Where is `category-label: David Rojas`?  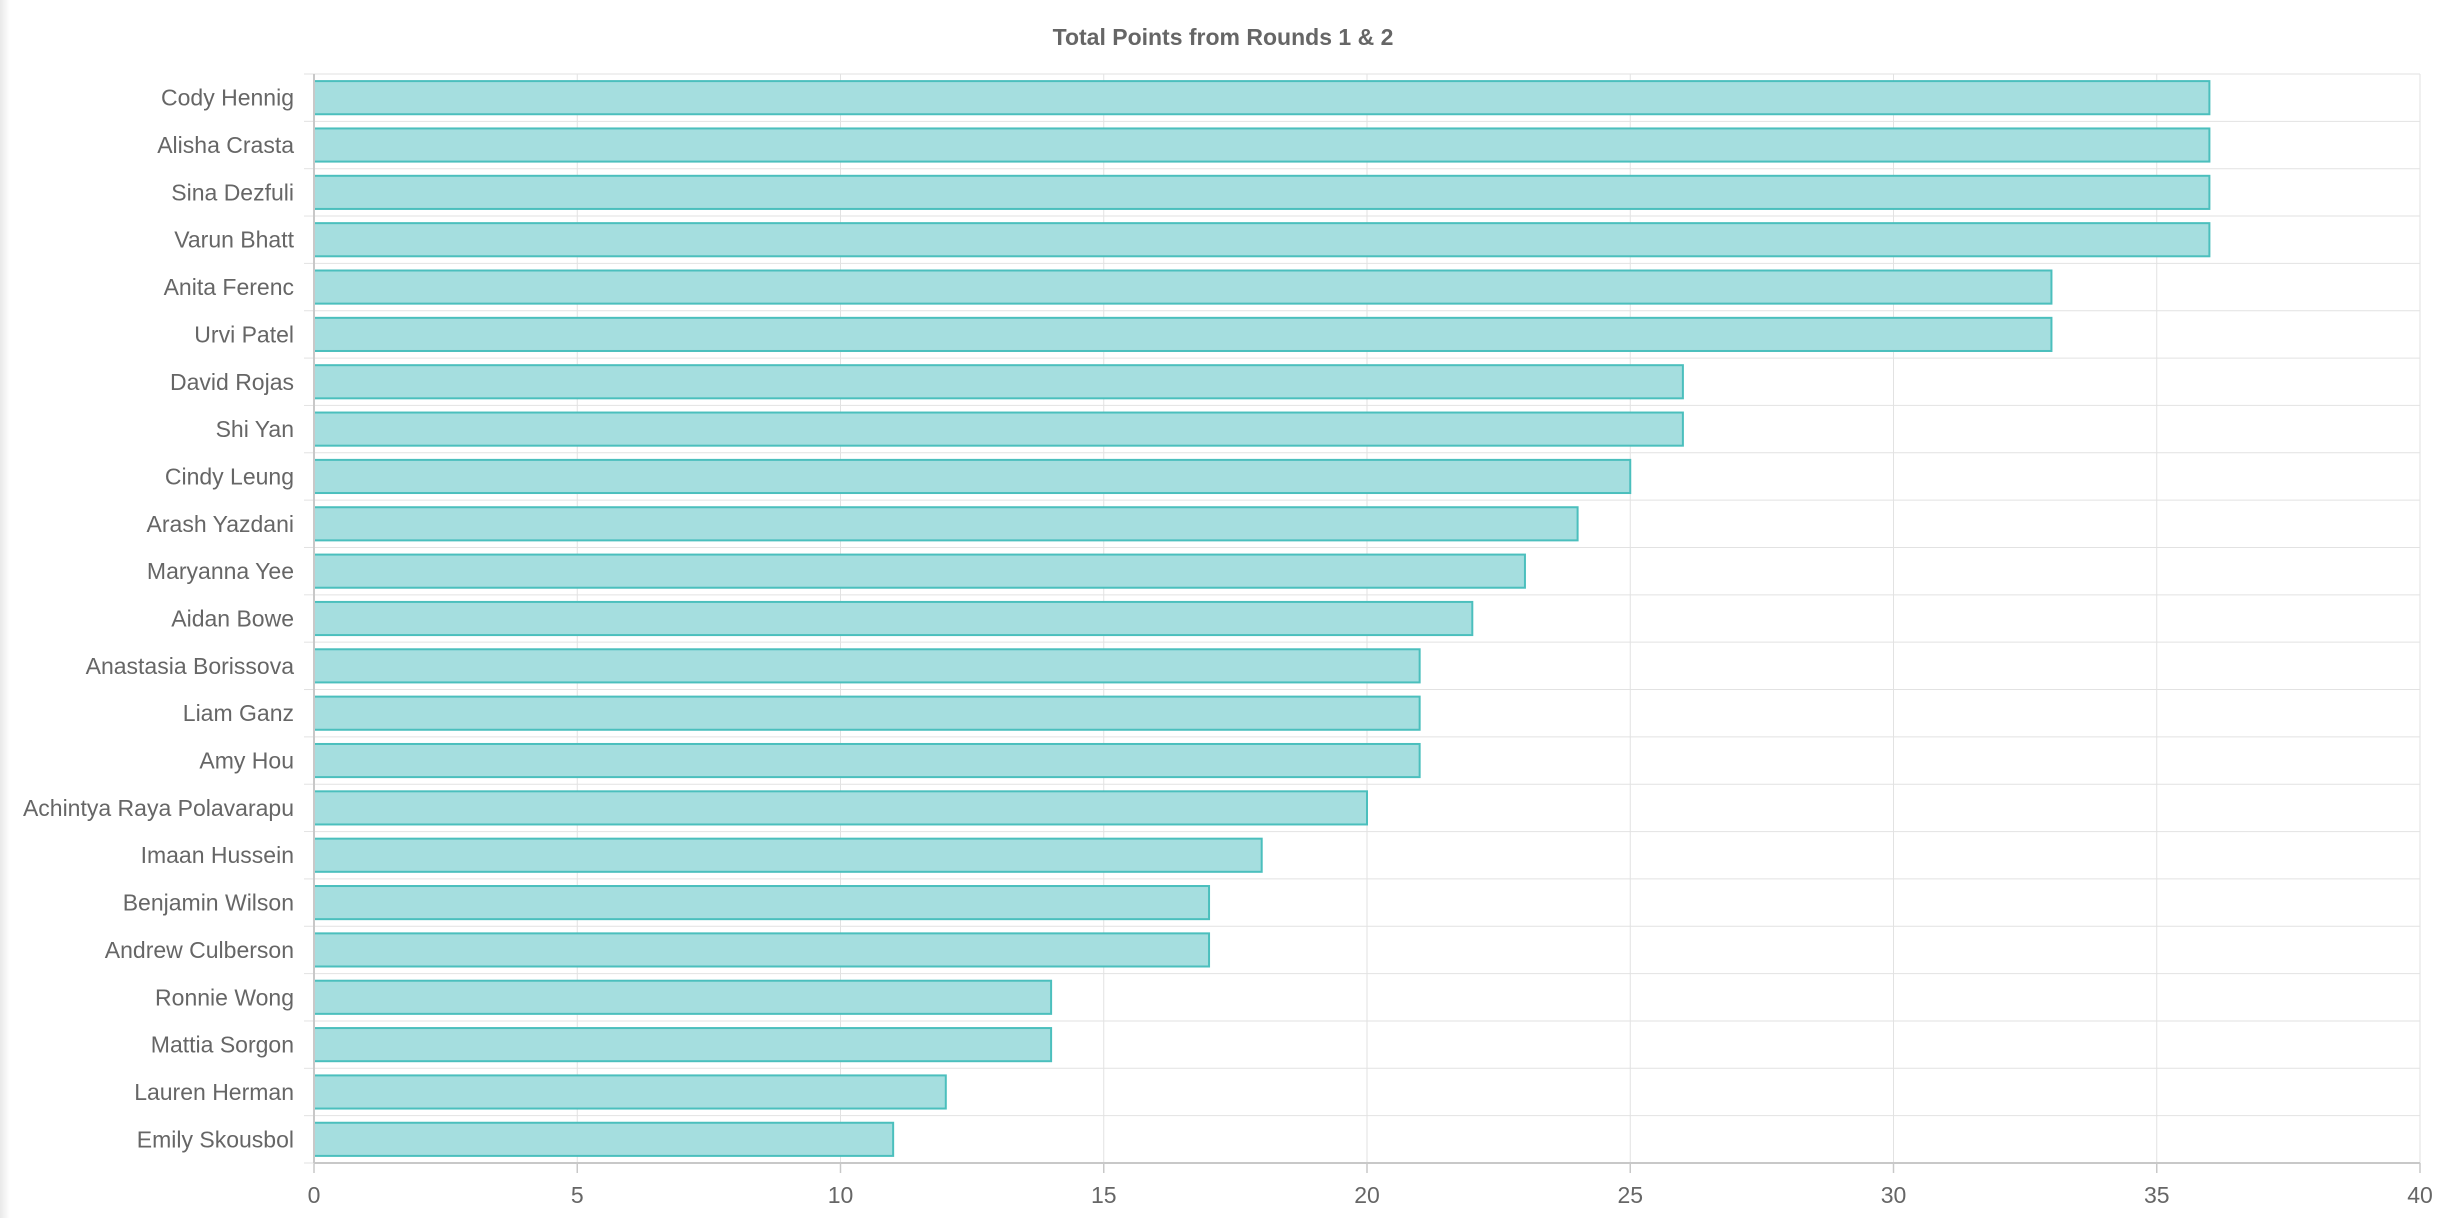 category-label: David Rojas is located at coordinates (232, 382).